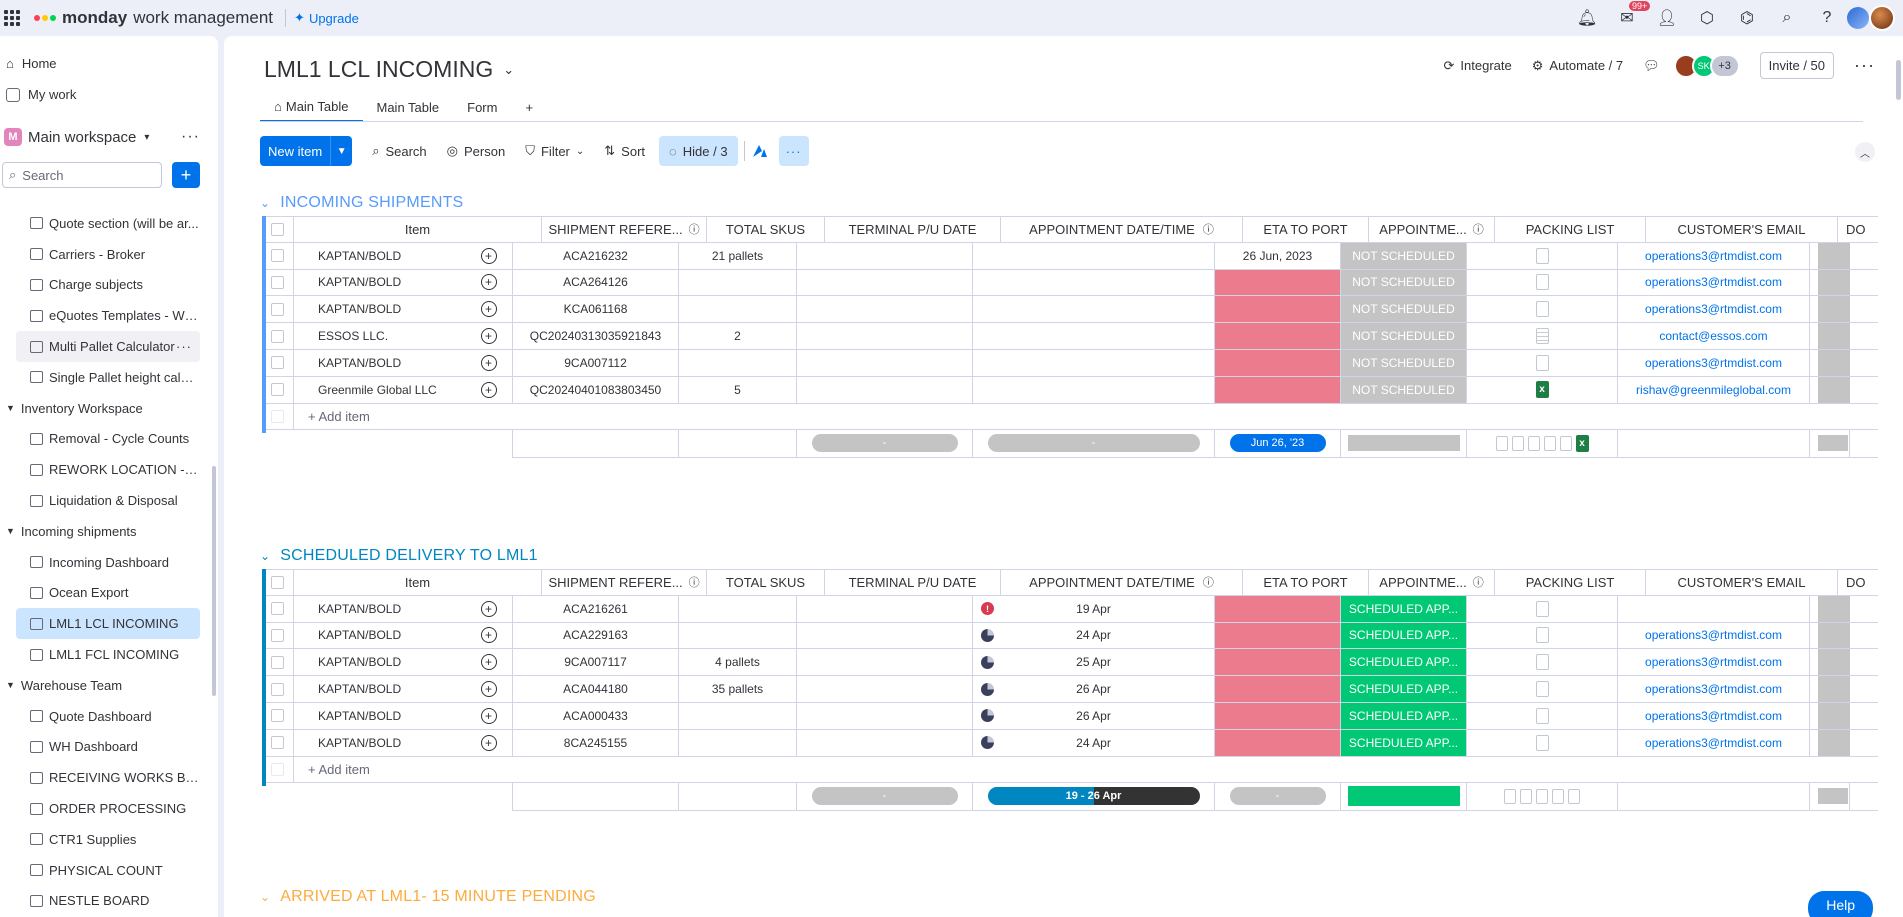 The image size is (1903, 917). What do you see at coordinates (1070, 769) in the screenshot?
I see `add-item-row: + Add item` at bounding box center [1070, 769].